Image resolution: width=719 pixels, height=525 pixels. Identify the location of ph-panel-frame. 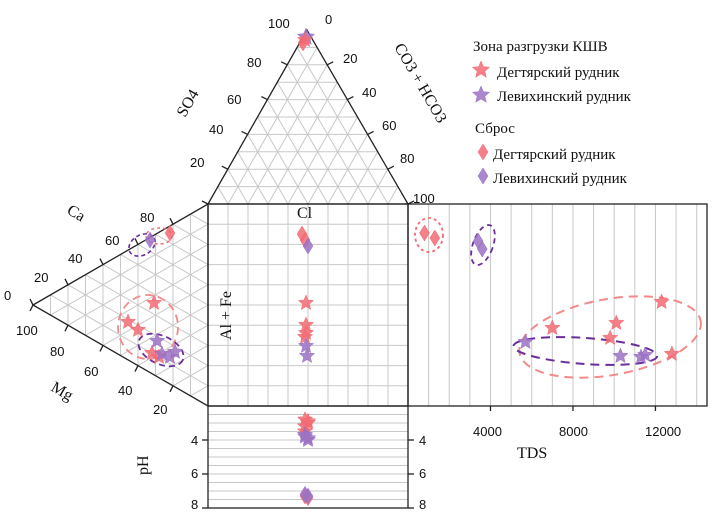
(308, 457).